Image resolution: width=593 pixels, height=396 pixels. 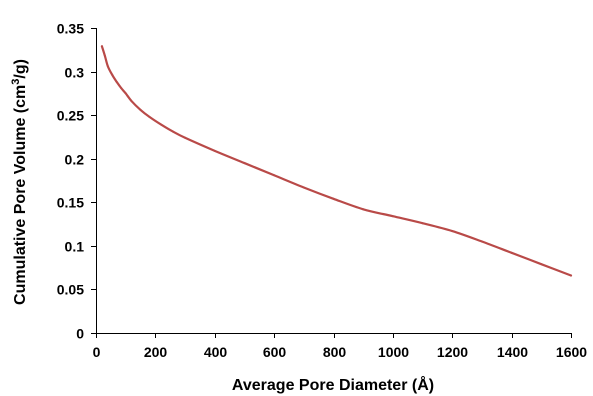 I want to click on x-tick-label: 1400, so click(x=512, y=352).